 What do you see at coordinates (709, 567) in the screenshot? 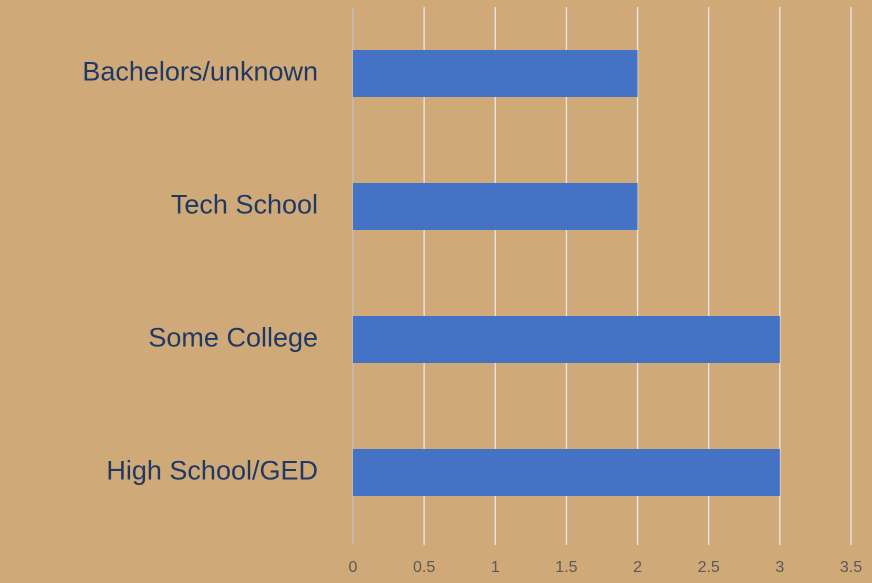
I see `x-tick-label: 2.5` at bounding box center [709, 567].